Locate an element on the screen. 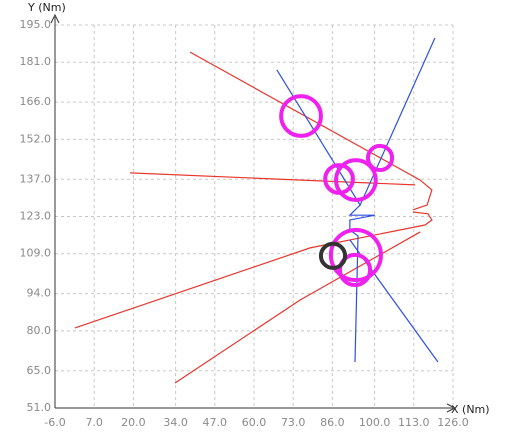 This screenshot has height=440, width=506. x-tick-label: 20.0 is located at coordinates (133, 422).